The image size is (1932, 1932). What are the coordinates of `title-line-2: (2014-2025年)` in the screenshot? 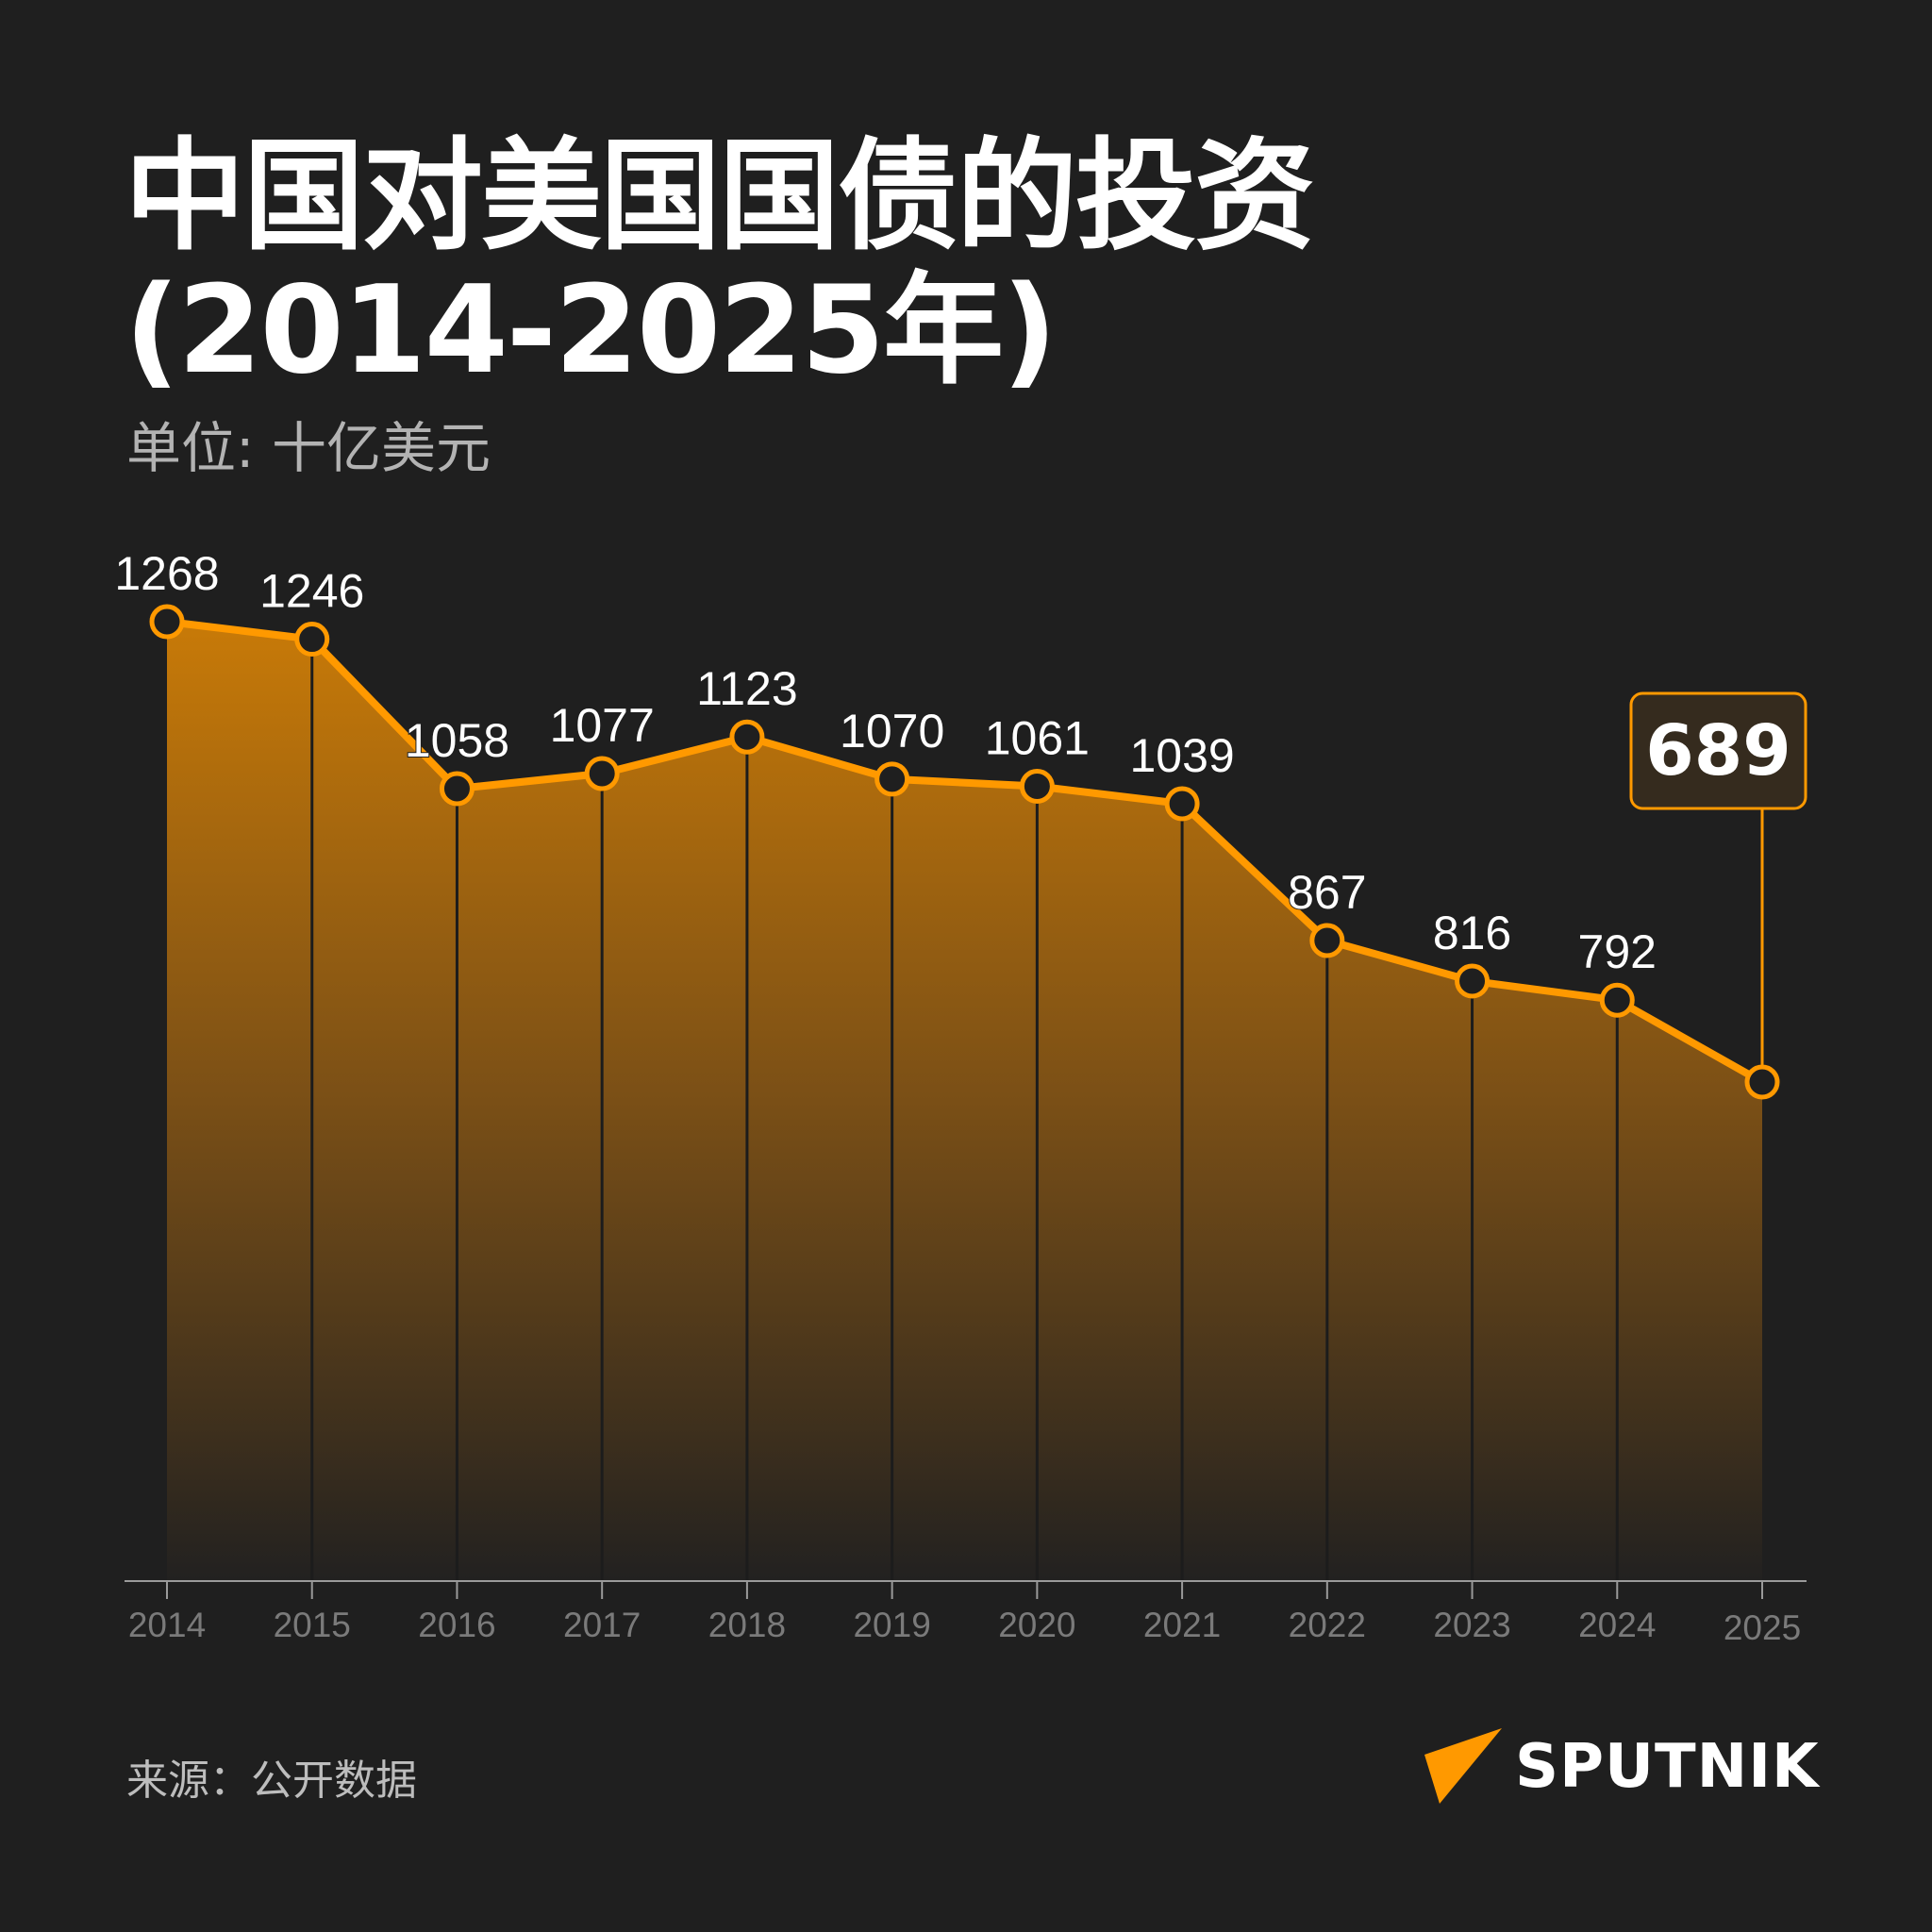 It's located at (591, 331).